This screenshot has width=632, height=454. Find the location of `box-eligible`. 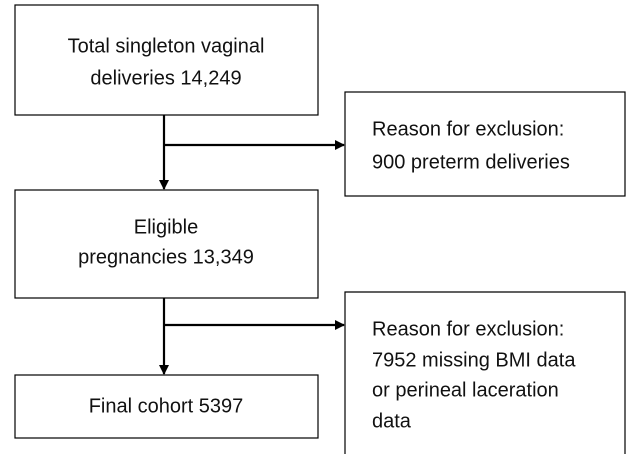

box-eligible is located at coordinates (166, 244).